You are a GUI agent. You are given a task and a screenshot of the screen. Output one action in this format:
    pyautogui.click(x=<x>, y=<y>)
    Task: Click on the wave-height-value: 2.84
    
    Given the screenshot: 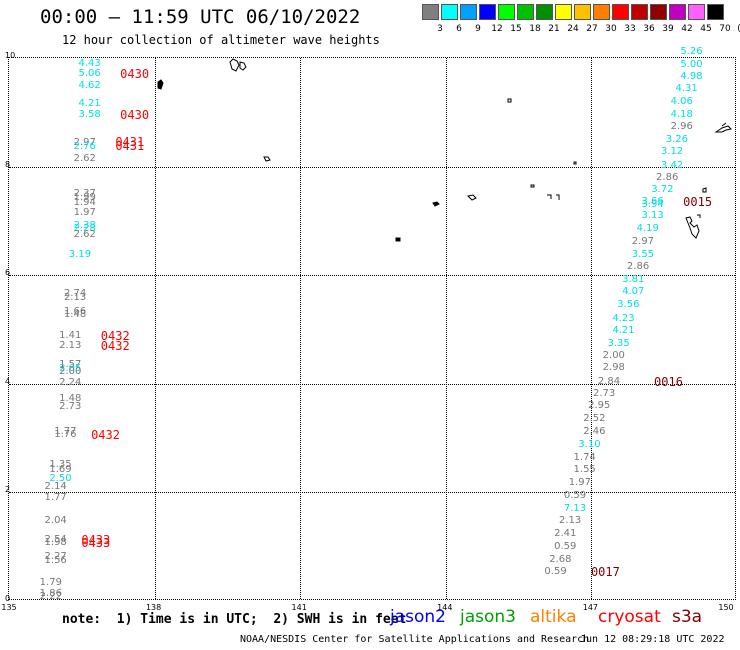 What is the action you would take?
    pyautogui.click(x=609, y=381)
    